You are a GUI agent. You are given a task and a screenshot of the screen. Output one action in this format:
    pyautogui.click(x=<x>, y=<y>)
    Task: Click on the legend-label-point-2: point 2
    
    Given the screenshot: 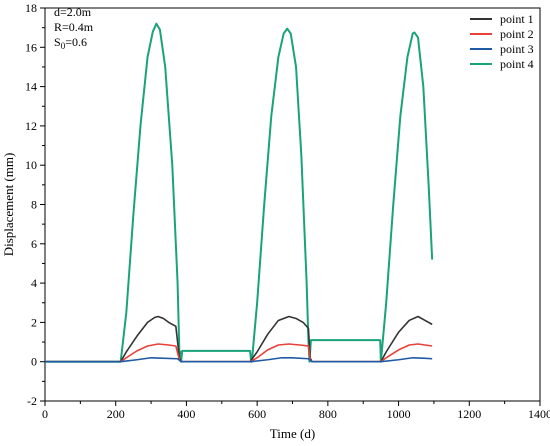 What is the action you would take?
    pyautogui.click(x=517, y=34)
    